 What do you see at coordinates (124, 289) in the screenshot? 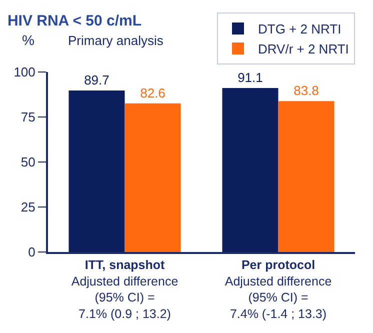
I see `x-tick-label: ITT, snapshot Adjusted difference (95% CI) = 7.1% (0.9 ; 13.2)` at bounding box center [124, 289].